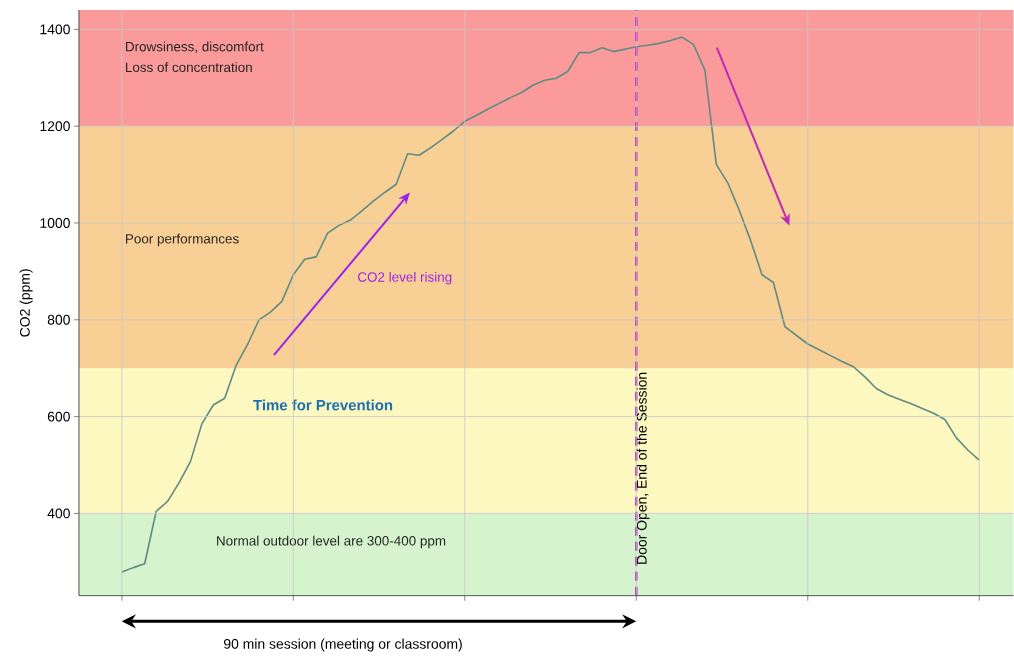  What do you see at coordinates (55, 126) in the screenshot?
I see `y-tick-label: 1200` at bounding box center [55, 126].